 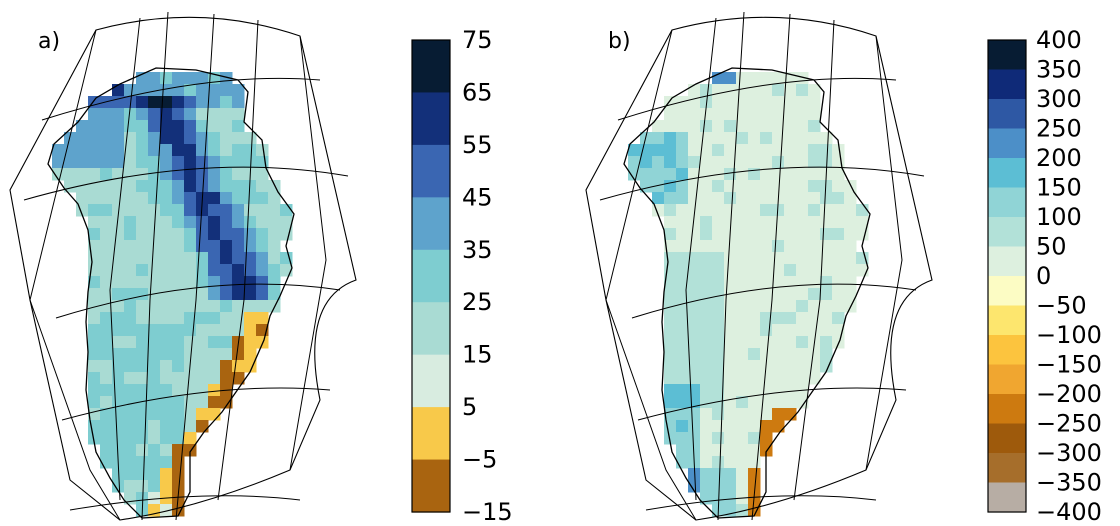 I want to click on panel-b-meridian-line, so click(x=814, y=260).